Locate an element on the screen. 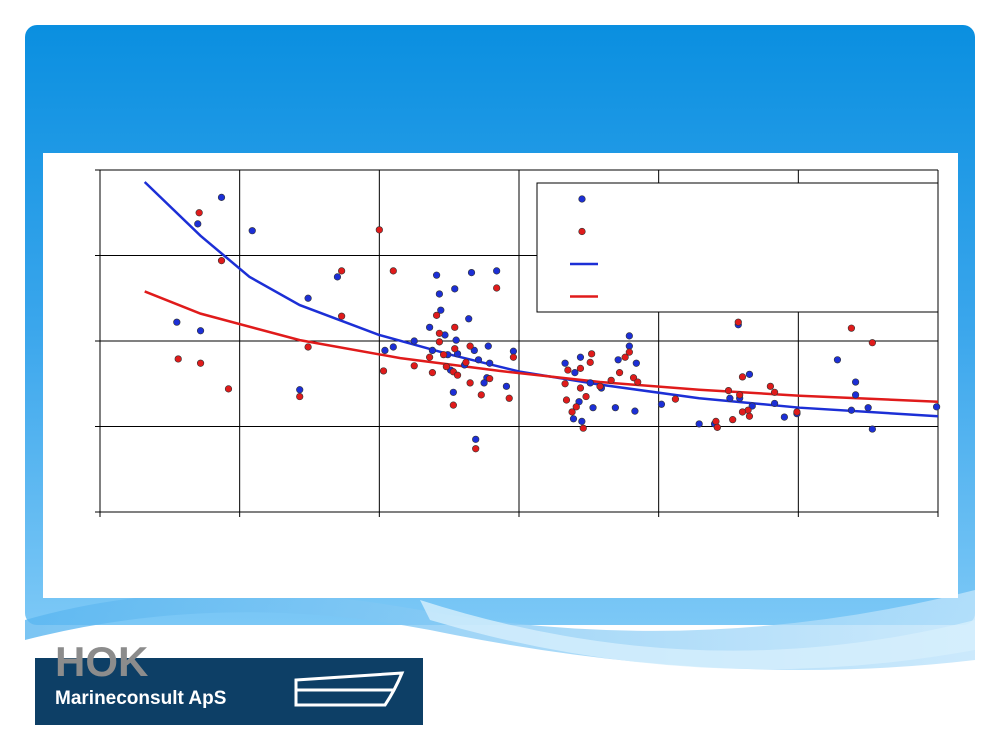 The width and height of the screenshot is (1000, 750). legend-marker is located at coordinates (582, 231).